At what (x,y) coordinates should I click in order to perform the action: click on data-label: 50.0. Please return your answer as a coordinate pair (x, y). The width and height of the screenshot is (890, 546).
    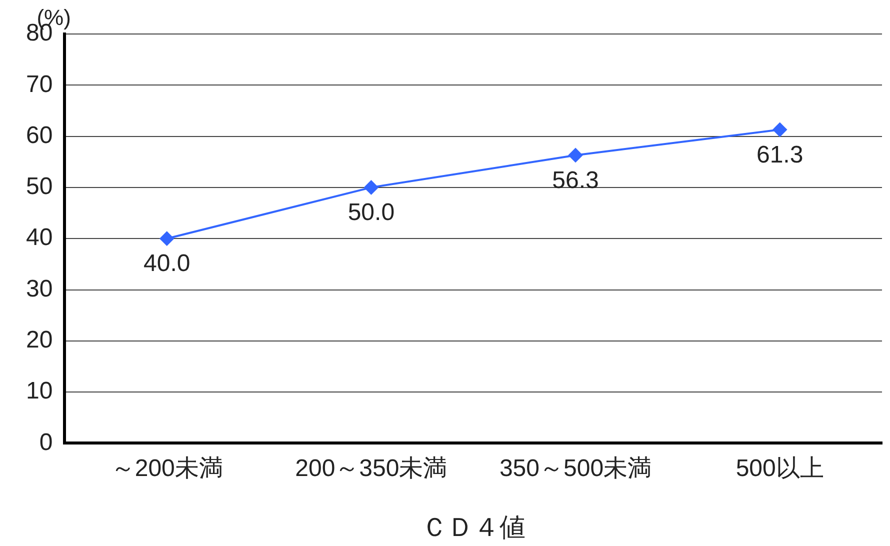
    Looking at the image, I should click on (371, 212).